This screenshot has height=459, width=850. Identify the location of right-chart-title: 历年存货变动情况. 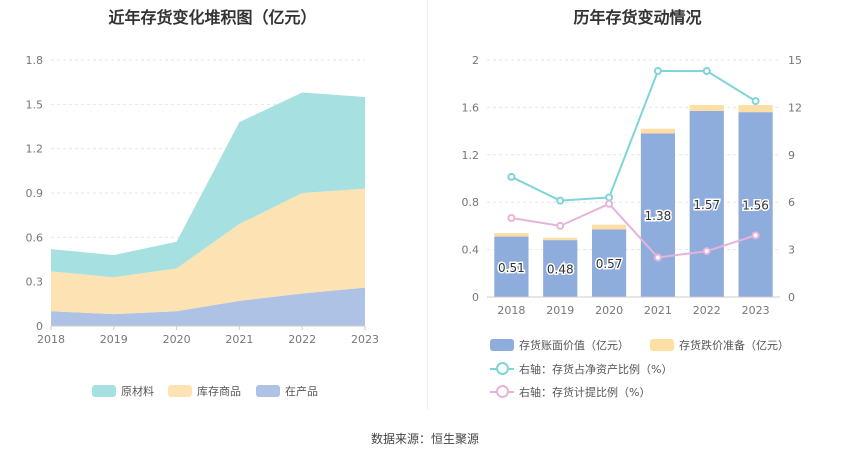
(637, 17).